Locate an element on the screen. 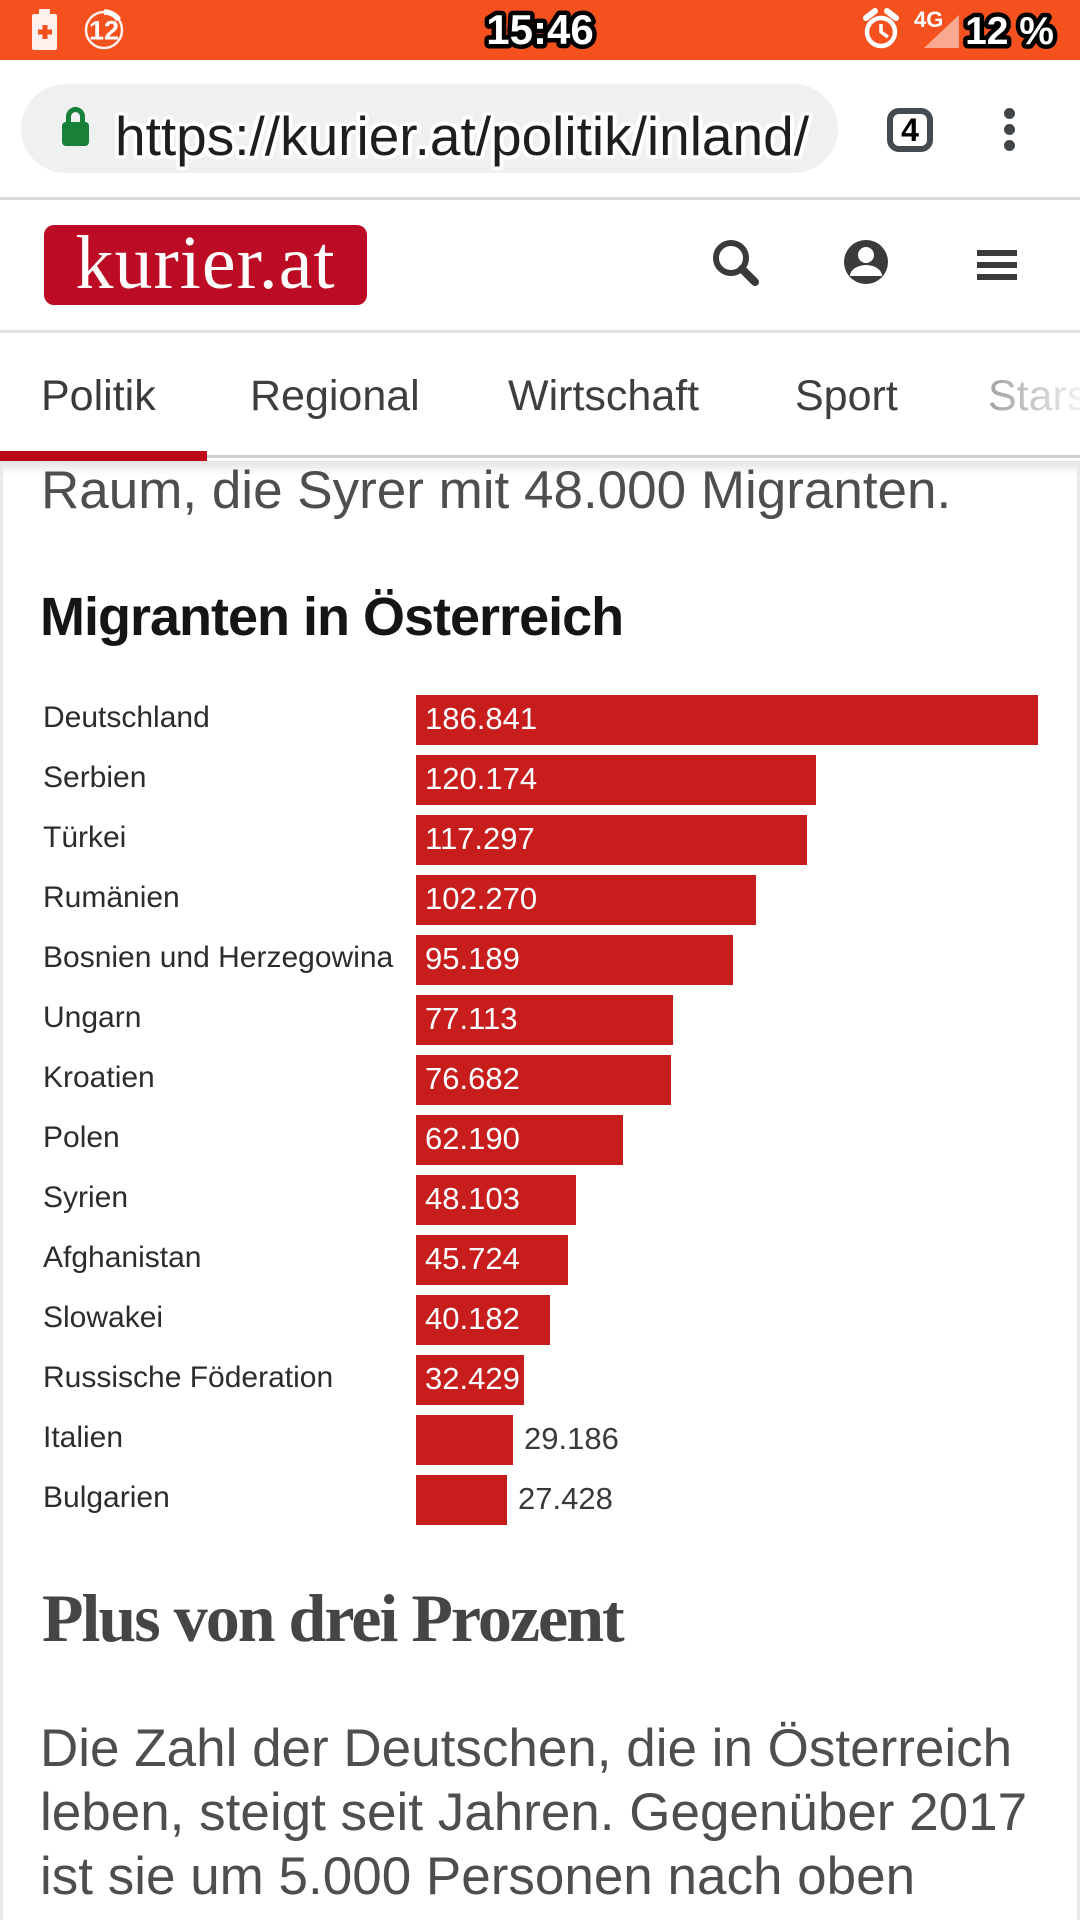  svg-text: 12 % is located at coordinates (1009, 31).